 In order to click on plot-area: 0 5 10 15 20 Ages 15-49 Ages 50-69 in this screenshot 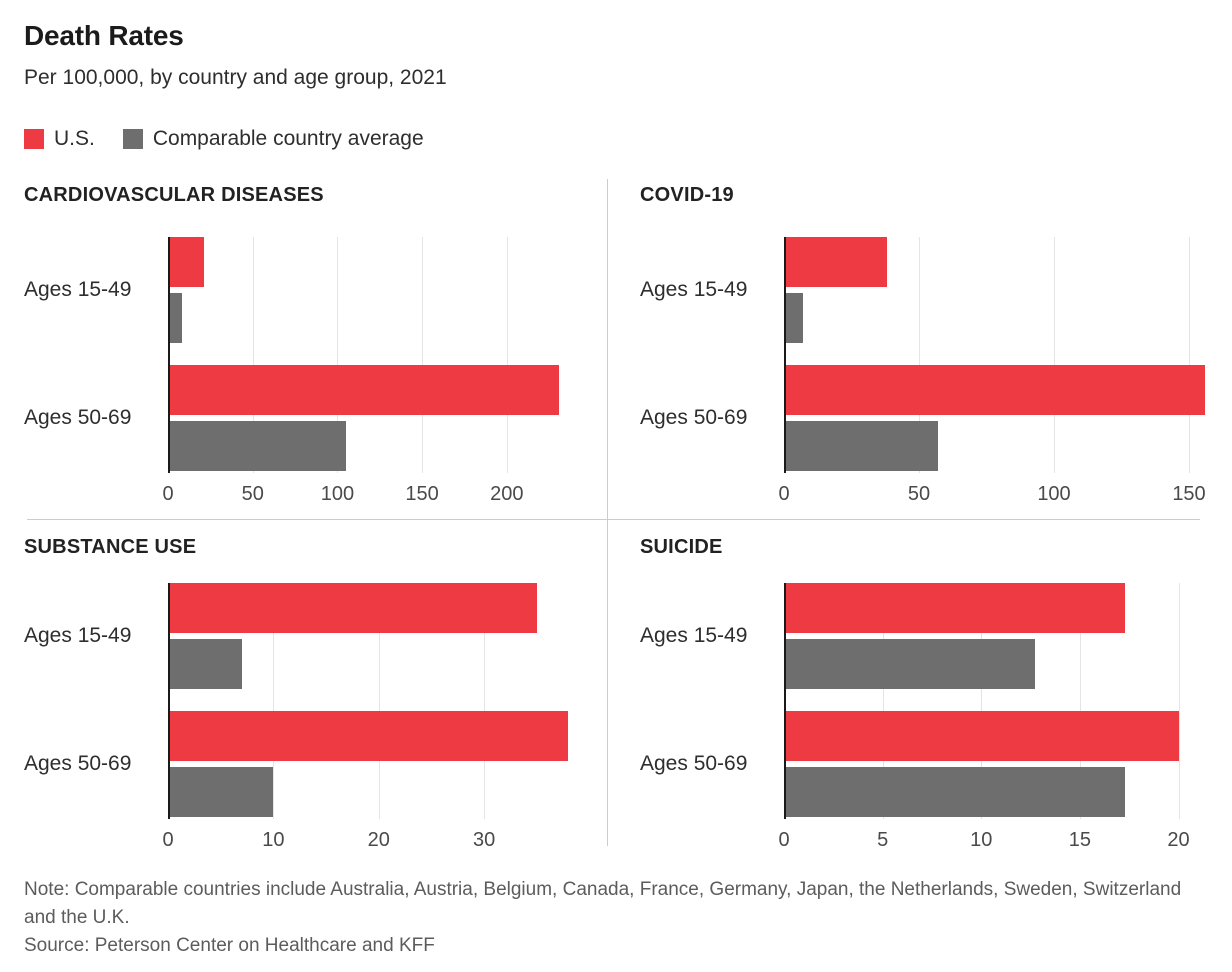, I will do `click(928, 717)`.